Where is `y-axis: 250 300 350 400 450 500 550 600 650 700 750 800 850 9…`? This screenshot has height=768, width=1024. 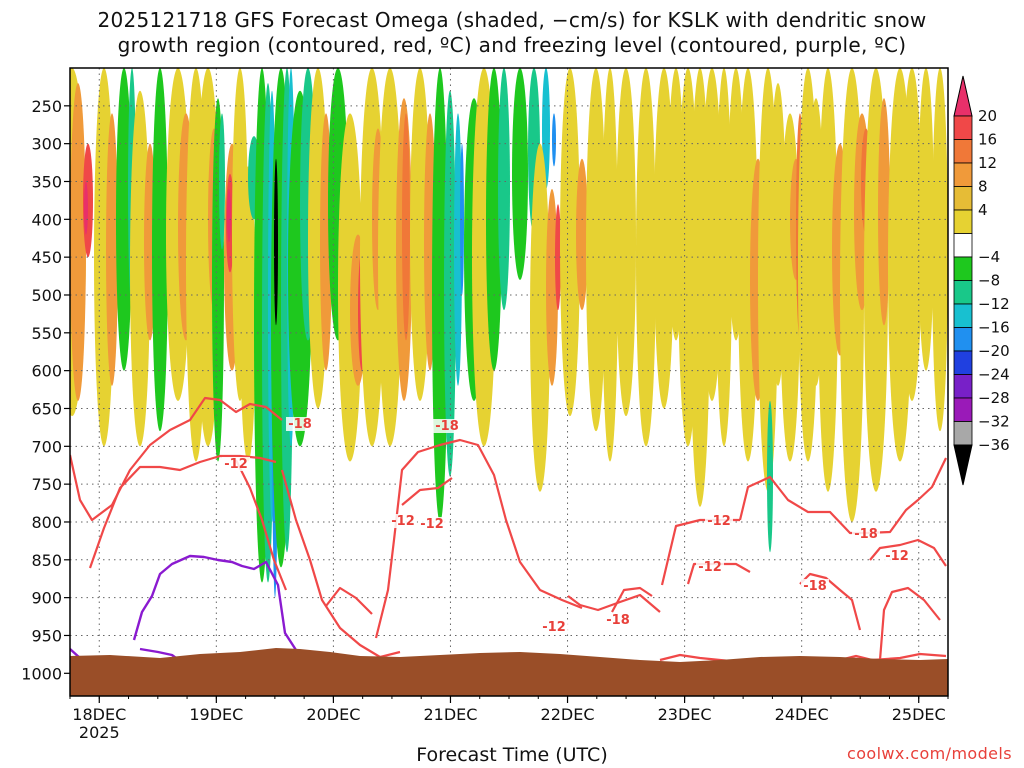 y-axis: 250 300 350 400 450 500 550 600 650 700 750 800 850 9… is located at coordinates (45, 390).